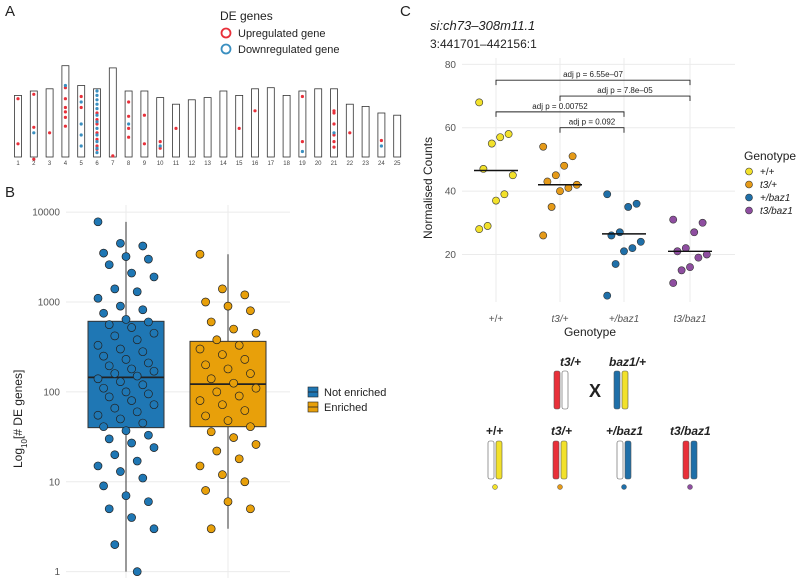 The image size is (797, 583). What do you see at coordinates (381, 164) in the screenshot?
I see `chromosome-label-24: 24` at bounding box center [381, 164].